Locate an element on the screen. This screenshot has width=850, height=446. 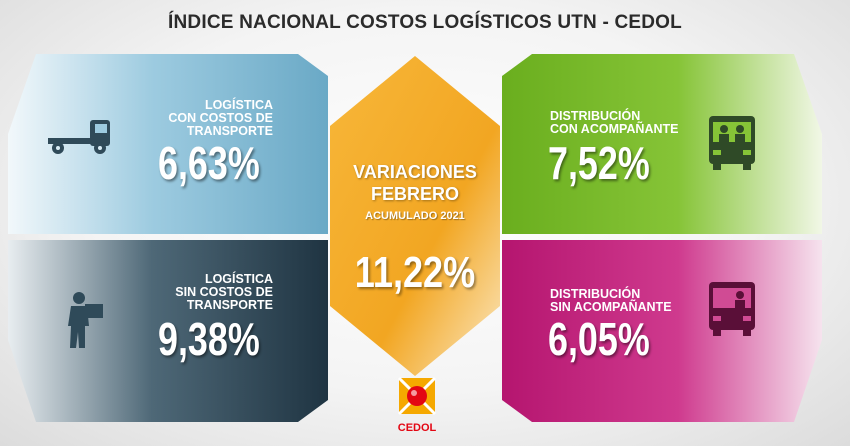
cedol-logo-text: CEDOL is located at coordinates (417, 428).